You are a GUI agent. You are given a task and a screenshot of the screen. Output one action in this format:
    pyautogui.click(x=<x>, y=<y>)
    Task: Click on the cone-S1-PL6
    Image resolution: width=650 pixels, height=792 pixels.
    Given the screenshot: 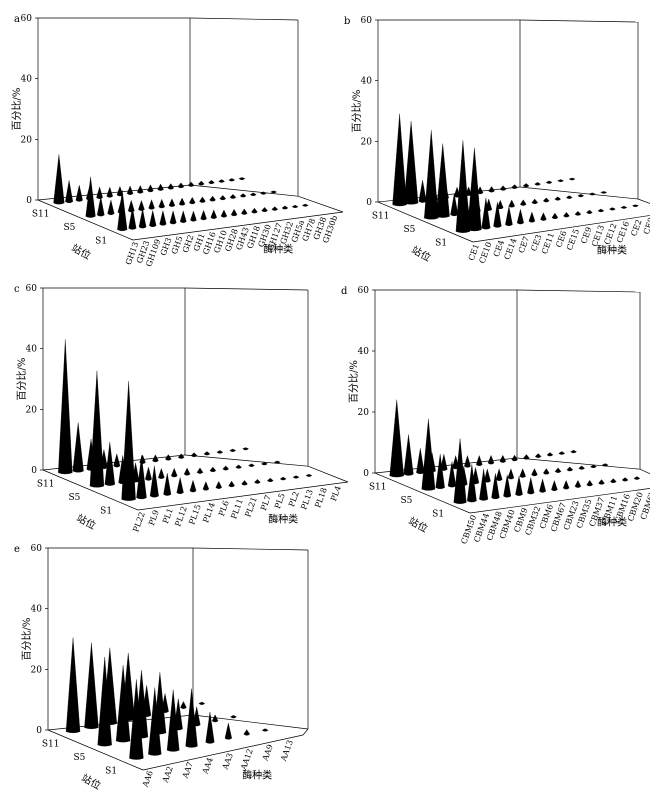 What is the action you would take?
    pyautogui.click(x=206, y=486)
    